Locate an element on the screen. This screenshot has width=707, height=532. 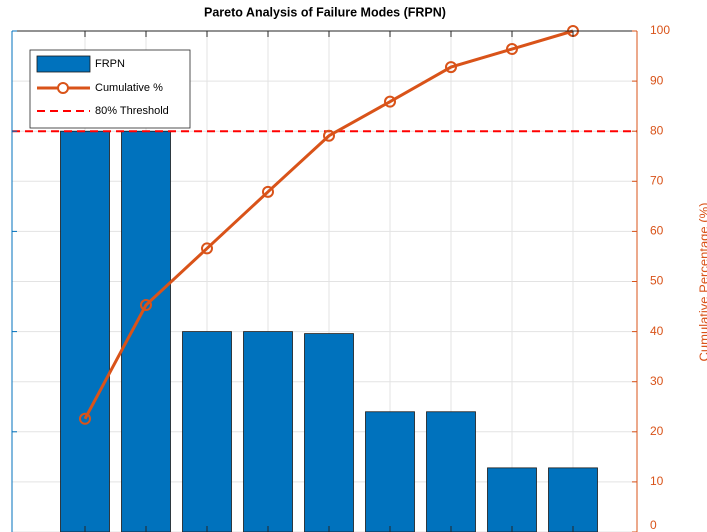
y2-tick-label: 90 is located at coordinates (657, 80).